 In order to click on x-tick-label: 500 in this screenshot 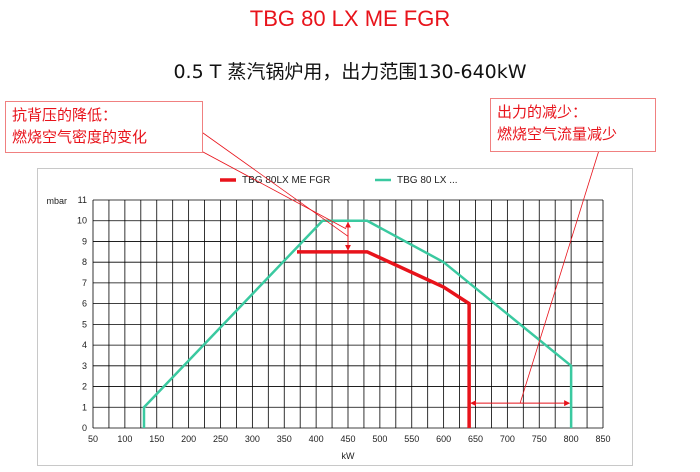, I will do `click(379, 439)`.